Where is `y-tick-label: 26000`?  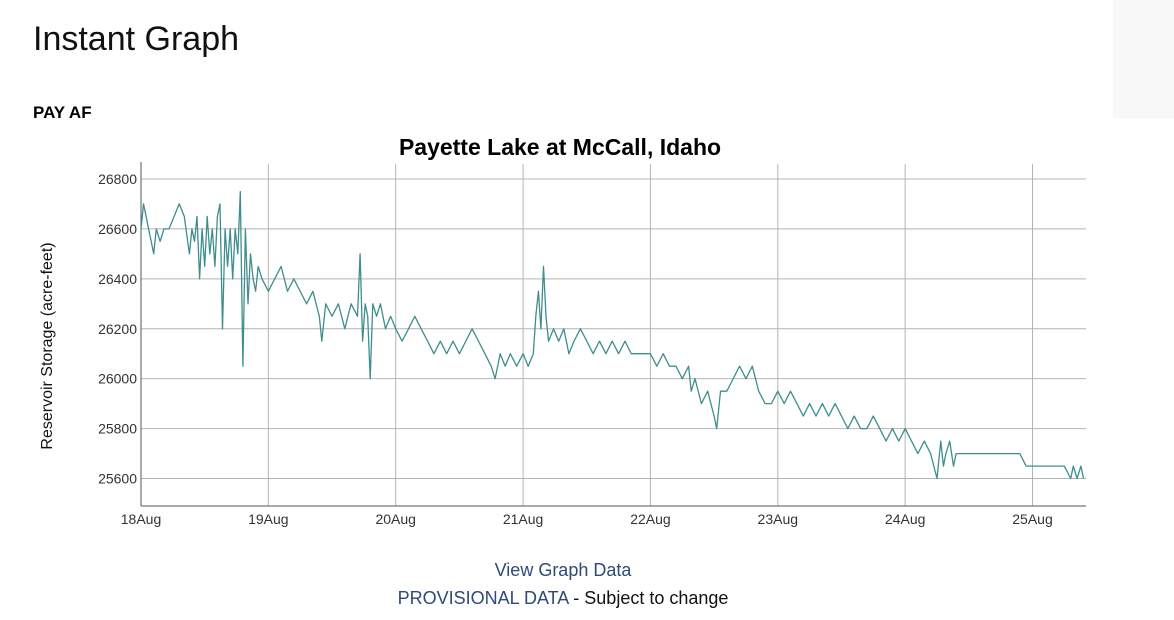
y-tick-label: 26000 is located at coordinates (117, 379).